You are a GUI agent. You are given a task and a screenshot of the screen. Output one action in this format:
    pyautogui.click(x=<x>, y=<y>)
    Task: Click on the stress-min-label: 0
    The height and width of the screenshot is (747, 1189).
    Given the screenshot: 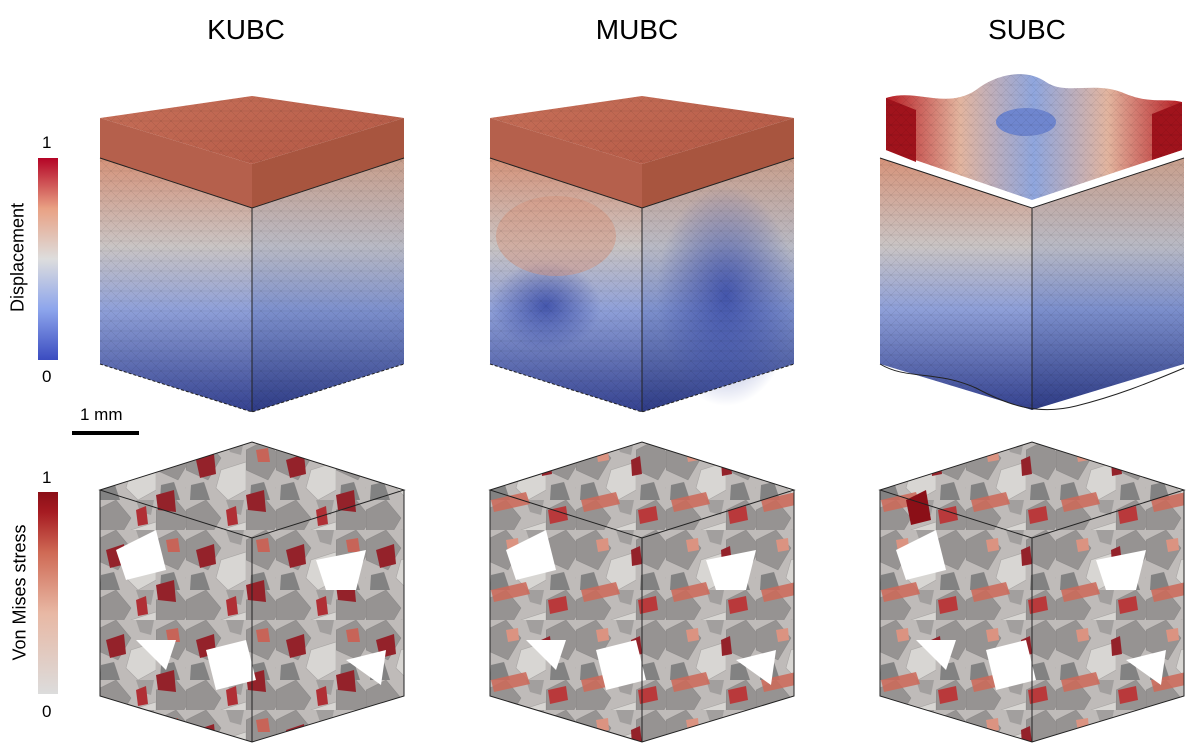 What is the action you would take?
    pyautogui.click(x=47, y=711)
    